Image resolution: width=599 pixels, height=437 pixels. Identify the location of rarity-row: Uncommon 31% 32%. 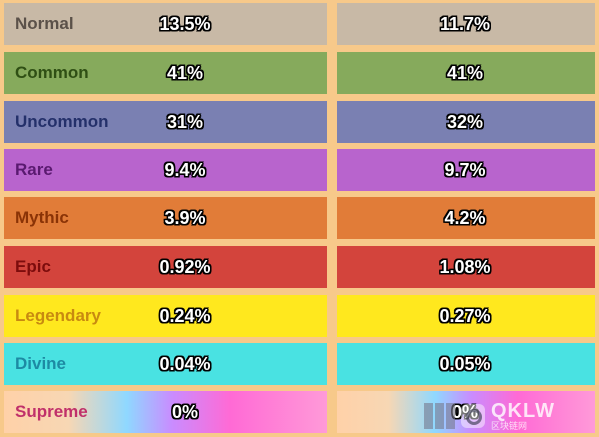
(299, 122).